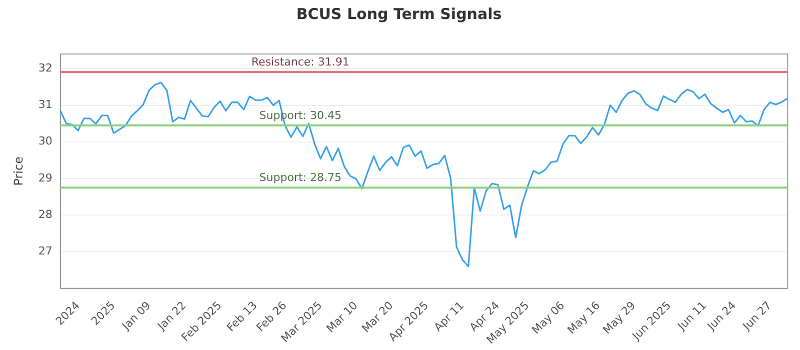  Describe the element at coordinates (757, 316) in the screenshot. I see `x-tick-label: Jun 27` at that location.